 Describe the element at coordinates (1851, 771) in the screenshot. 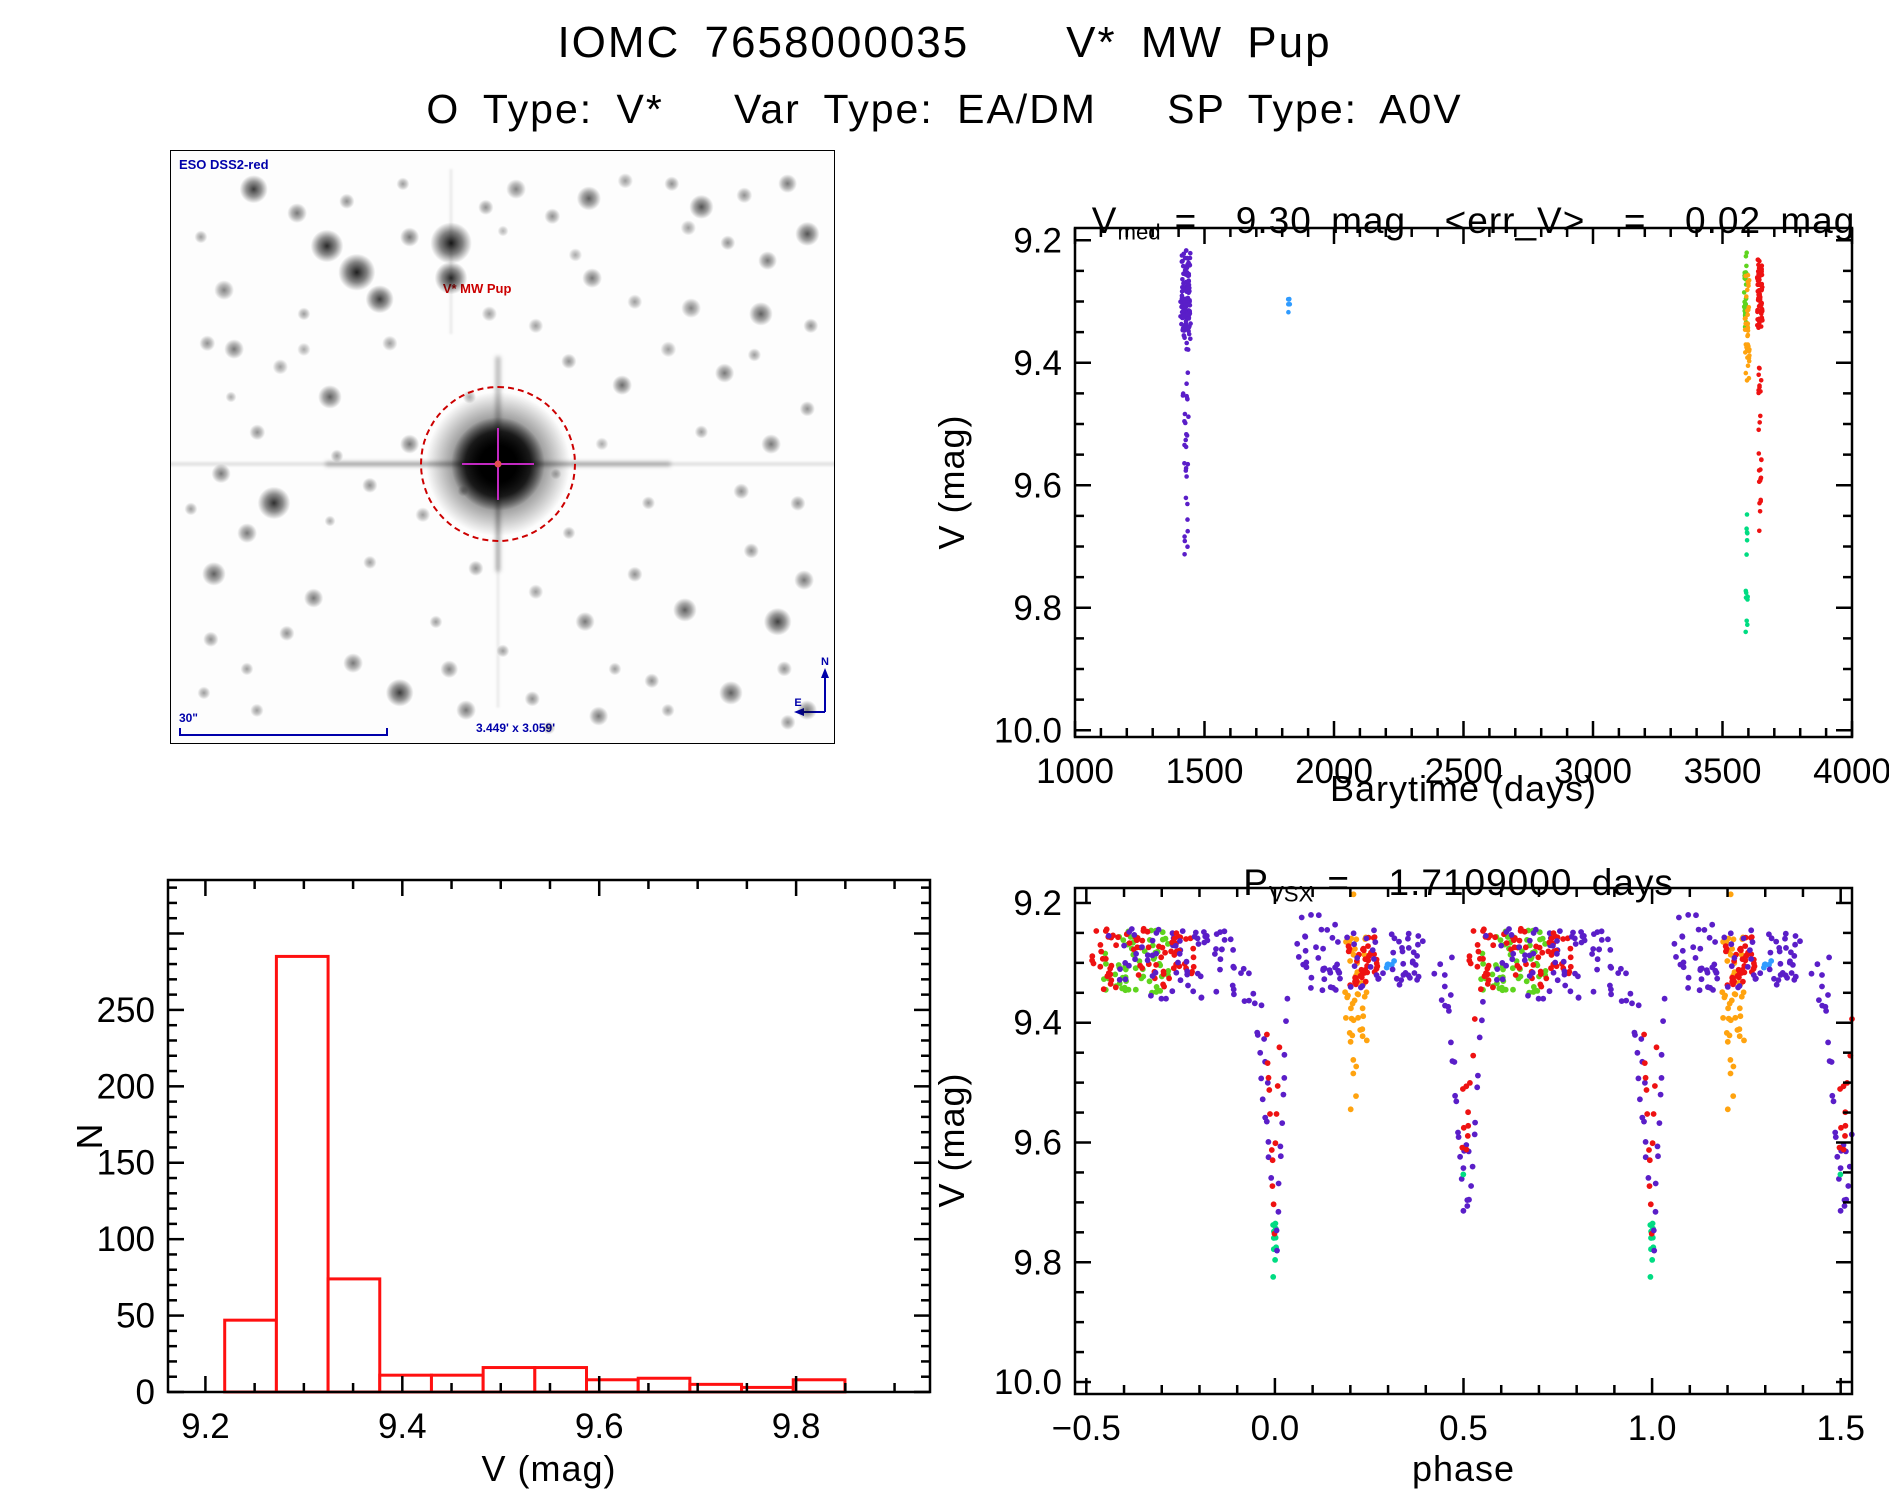

I see `svg-text: 4000` at that location.